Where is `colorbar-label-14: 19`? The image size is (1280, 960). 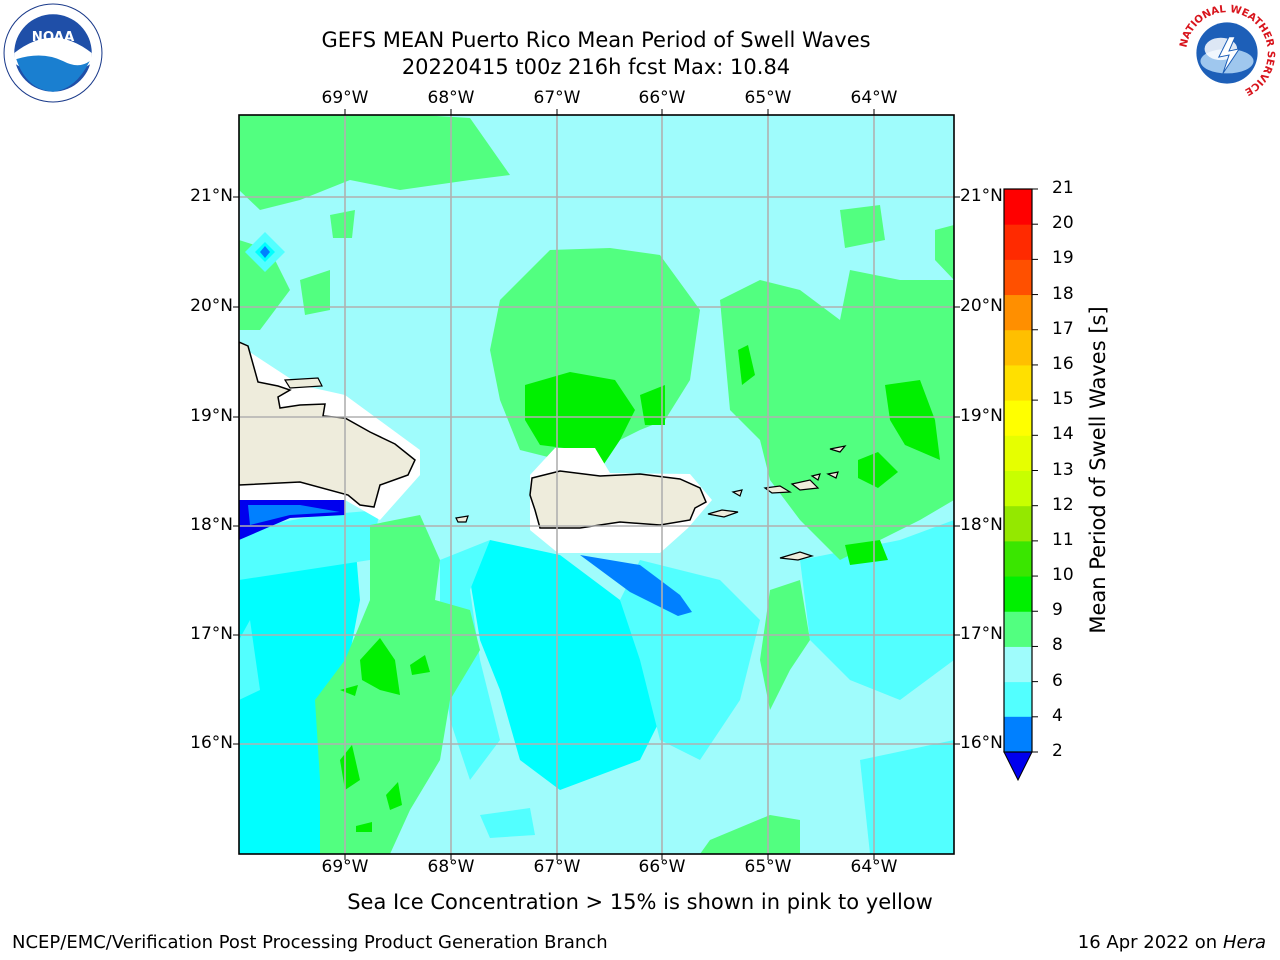
colorbar-label-14: 19 is located at coordinates (1063, 258).